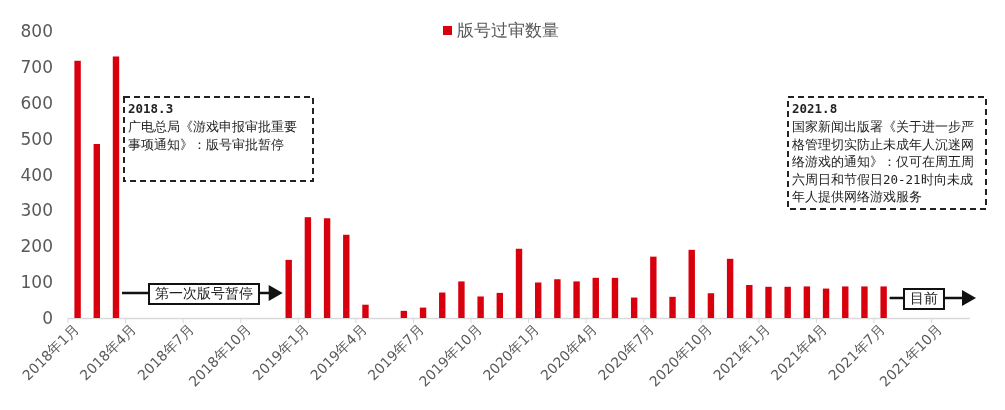 The height and width of the screenshot is (410, 1005). I want to click on y-tick-label: 0, so click(47, 318).